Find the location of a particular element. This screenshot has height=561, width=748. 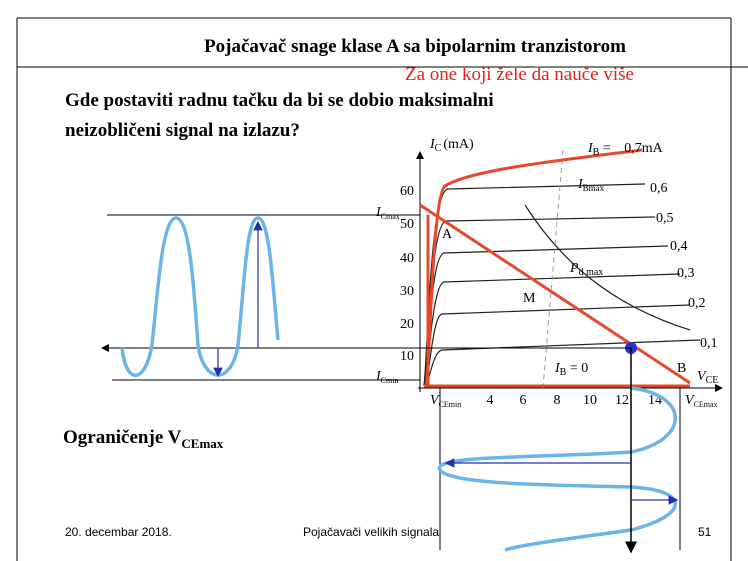

curve-label: 0,5 is located at coordinates (665, 218).